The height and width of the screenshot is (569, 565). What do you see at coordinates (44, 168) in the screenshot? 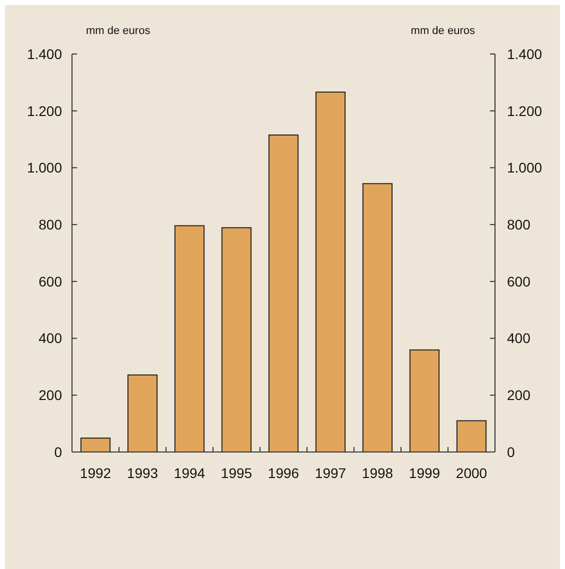
I see `y-tick-label: 1.000` at bounding box center [44, 168].